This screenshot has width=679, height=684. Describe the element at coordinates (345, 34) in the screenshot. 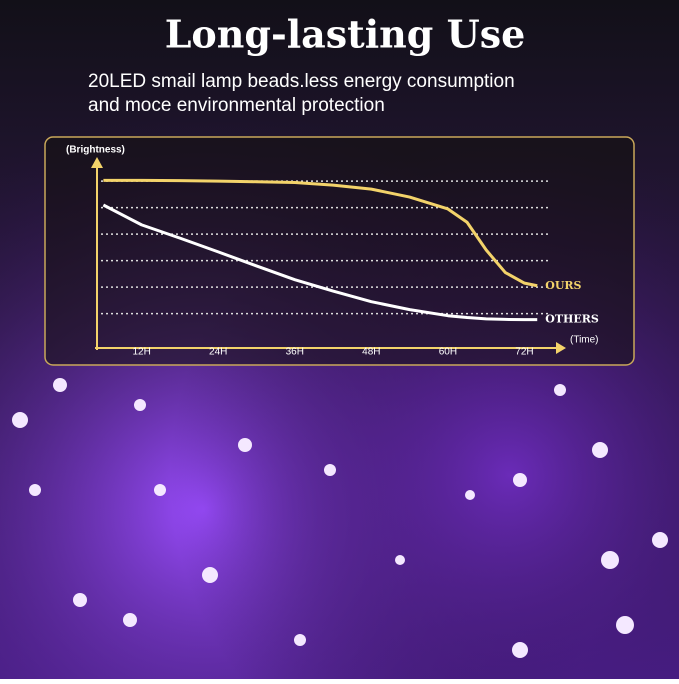

I see `title: Long-lasting Use` at that location.